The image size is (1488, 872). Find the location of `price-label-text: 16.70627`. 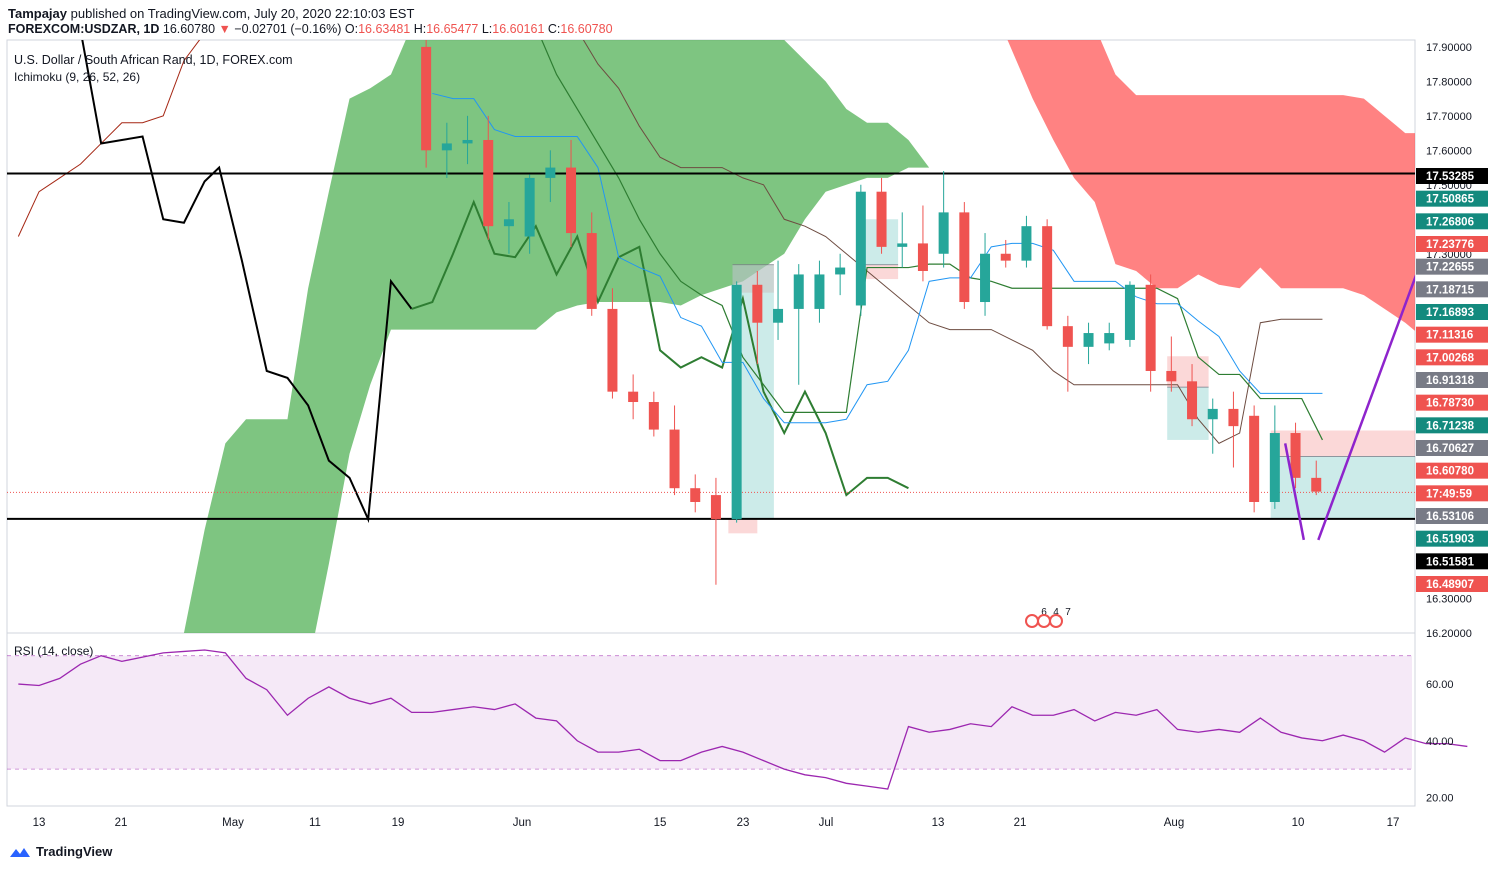

price-label-text: 16.70627 is located at coordinates (1450, 449).